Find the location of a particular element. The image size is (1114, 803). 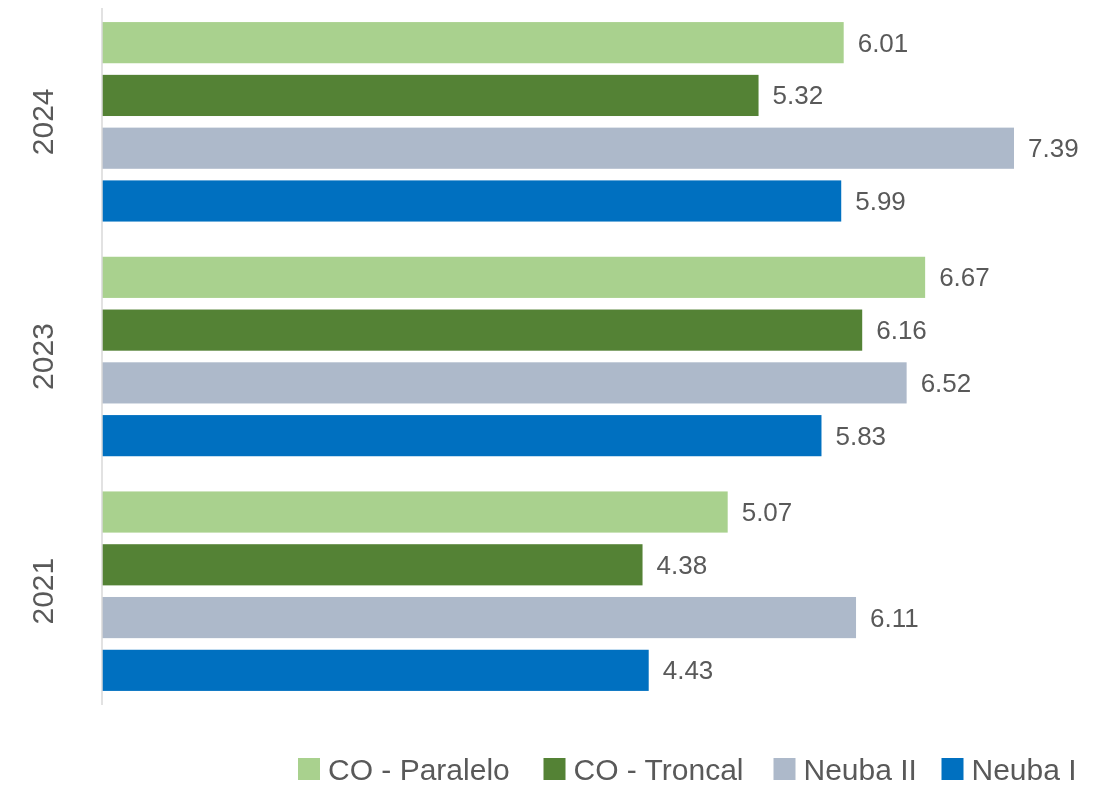

legend-label: CO - Paralelo is located at coordinates (419, 769).